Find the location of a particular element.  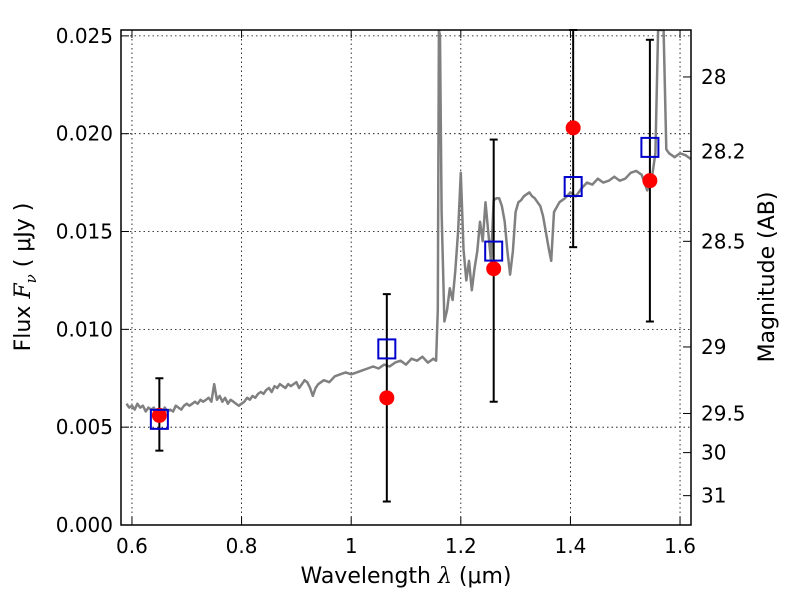

right-tick-label: 28.2 is located at coordinates (723, 151).